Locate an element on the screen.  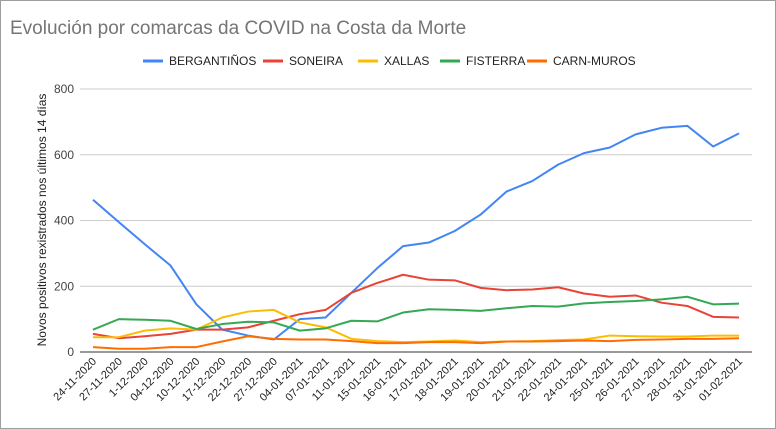
legend-label: BERGANTIÑOS is located at coordinates (212, 61).